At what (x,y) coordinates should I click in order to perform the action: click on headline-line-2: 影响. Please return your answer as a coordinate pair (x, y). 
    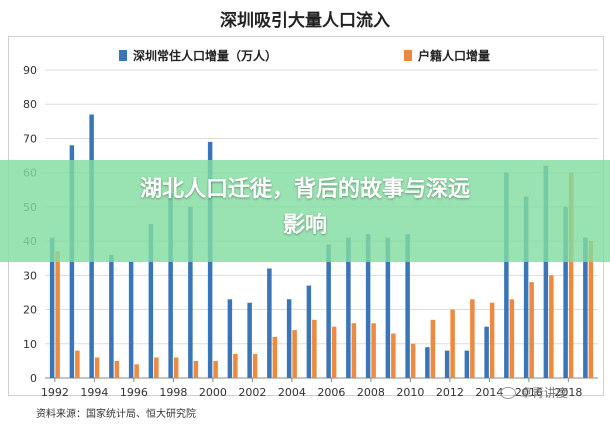
    Looking at the image, I should click on (304, 225).